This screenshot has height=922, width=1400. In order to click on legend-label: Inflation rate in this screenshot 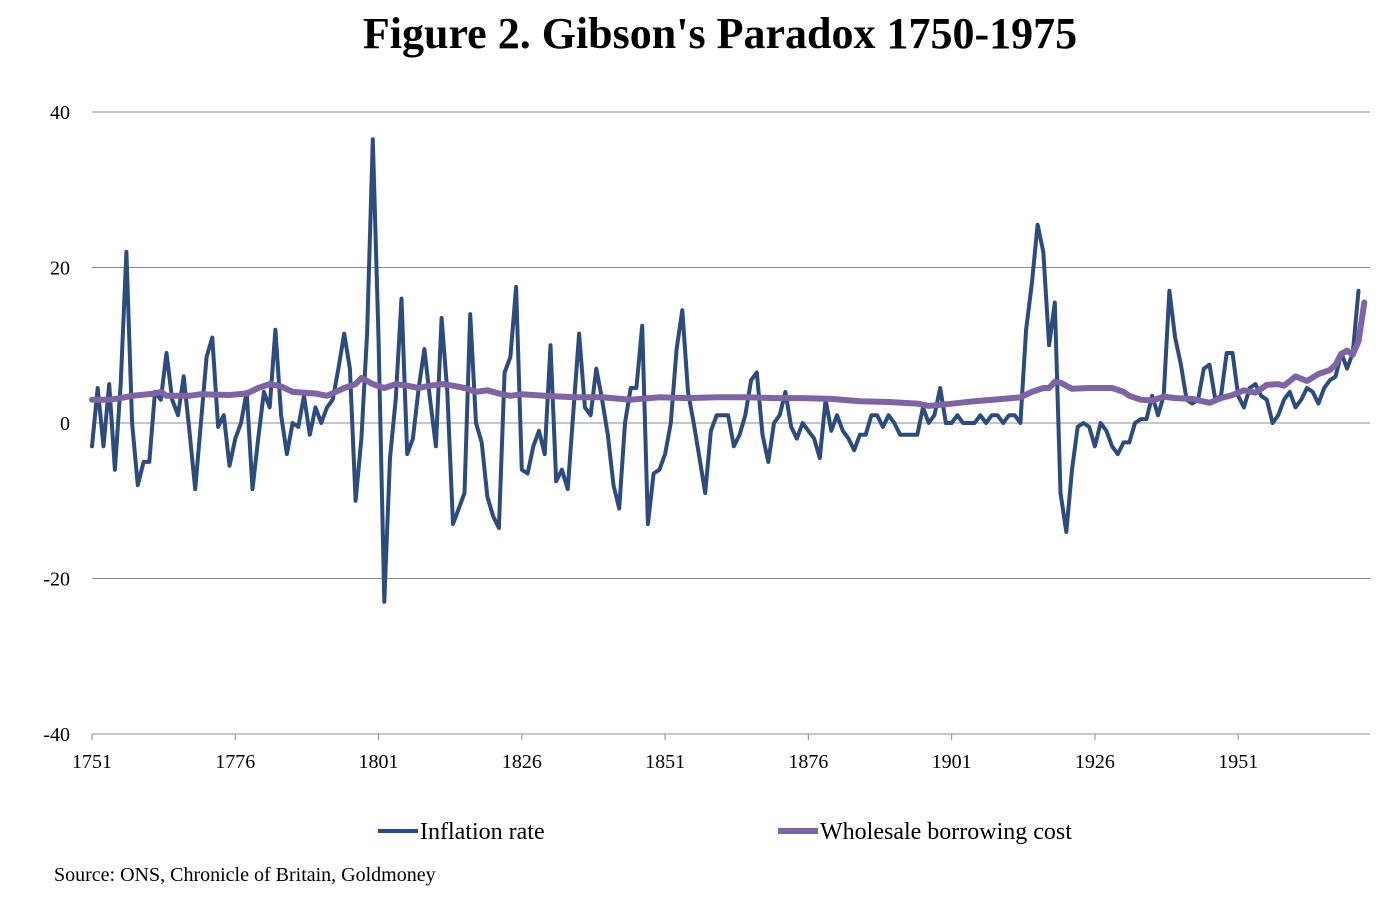, I will do `click(482, 832)`.